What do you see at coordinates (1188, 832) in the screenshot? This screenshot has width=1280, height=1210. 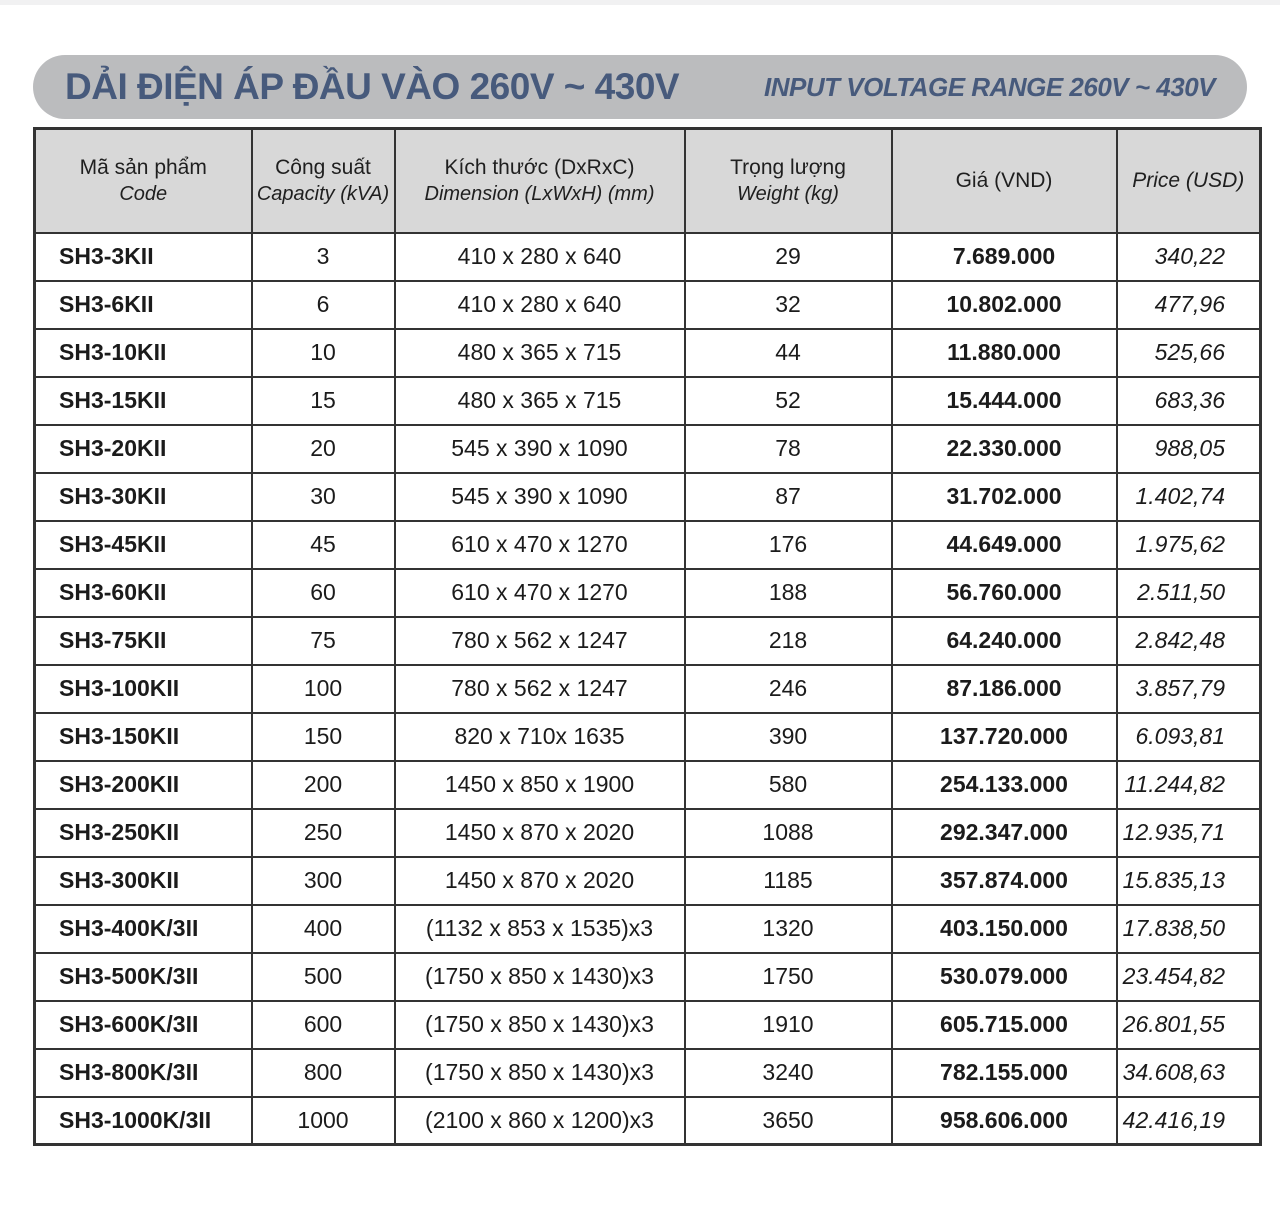 I see `cell-price-usd: 12.935,71` at bounding box center [1188, 832].